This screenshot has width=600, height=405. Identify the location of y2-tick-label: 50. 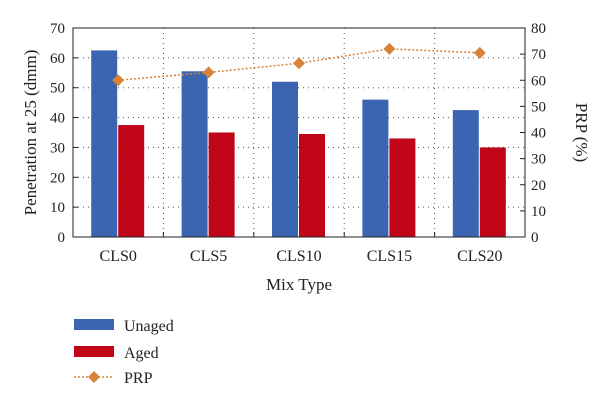
(538, 107).